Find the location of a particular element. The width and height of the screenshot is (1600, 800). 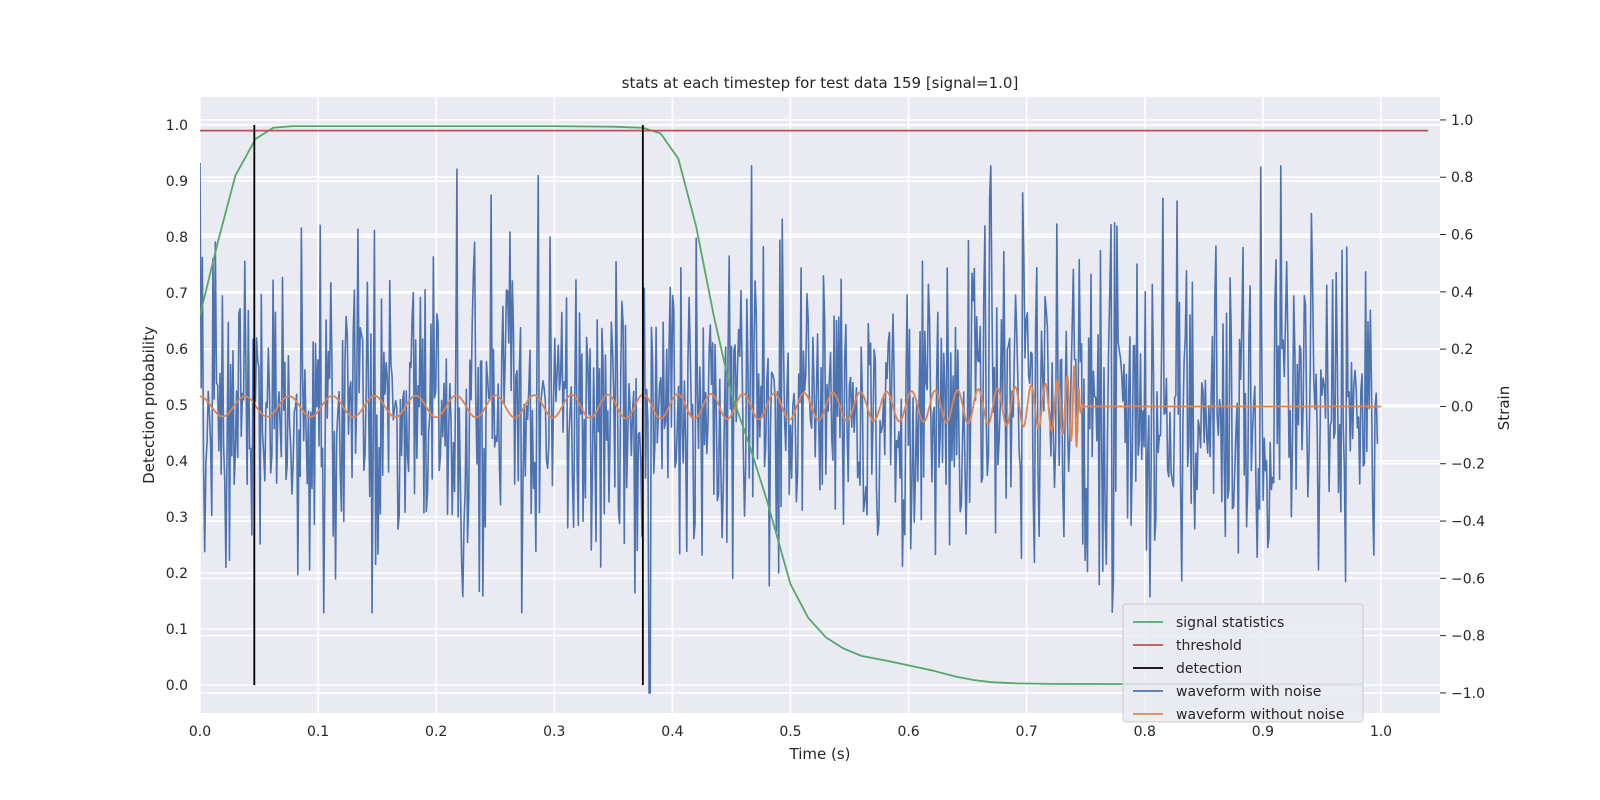

y-left-tick-label: 0.8 is located at coordinates (177, 238).